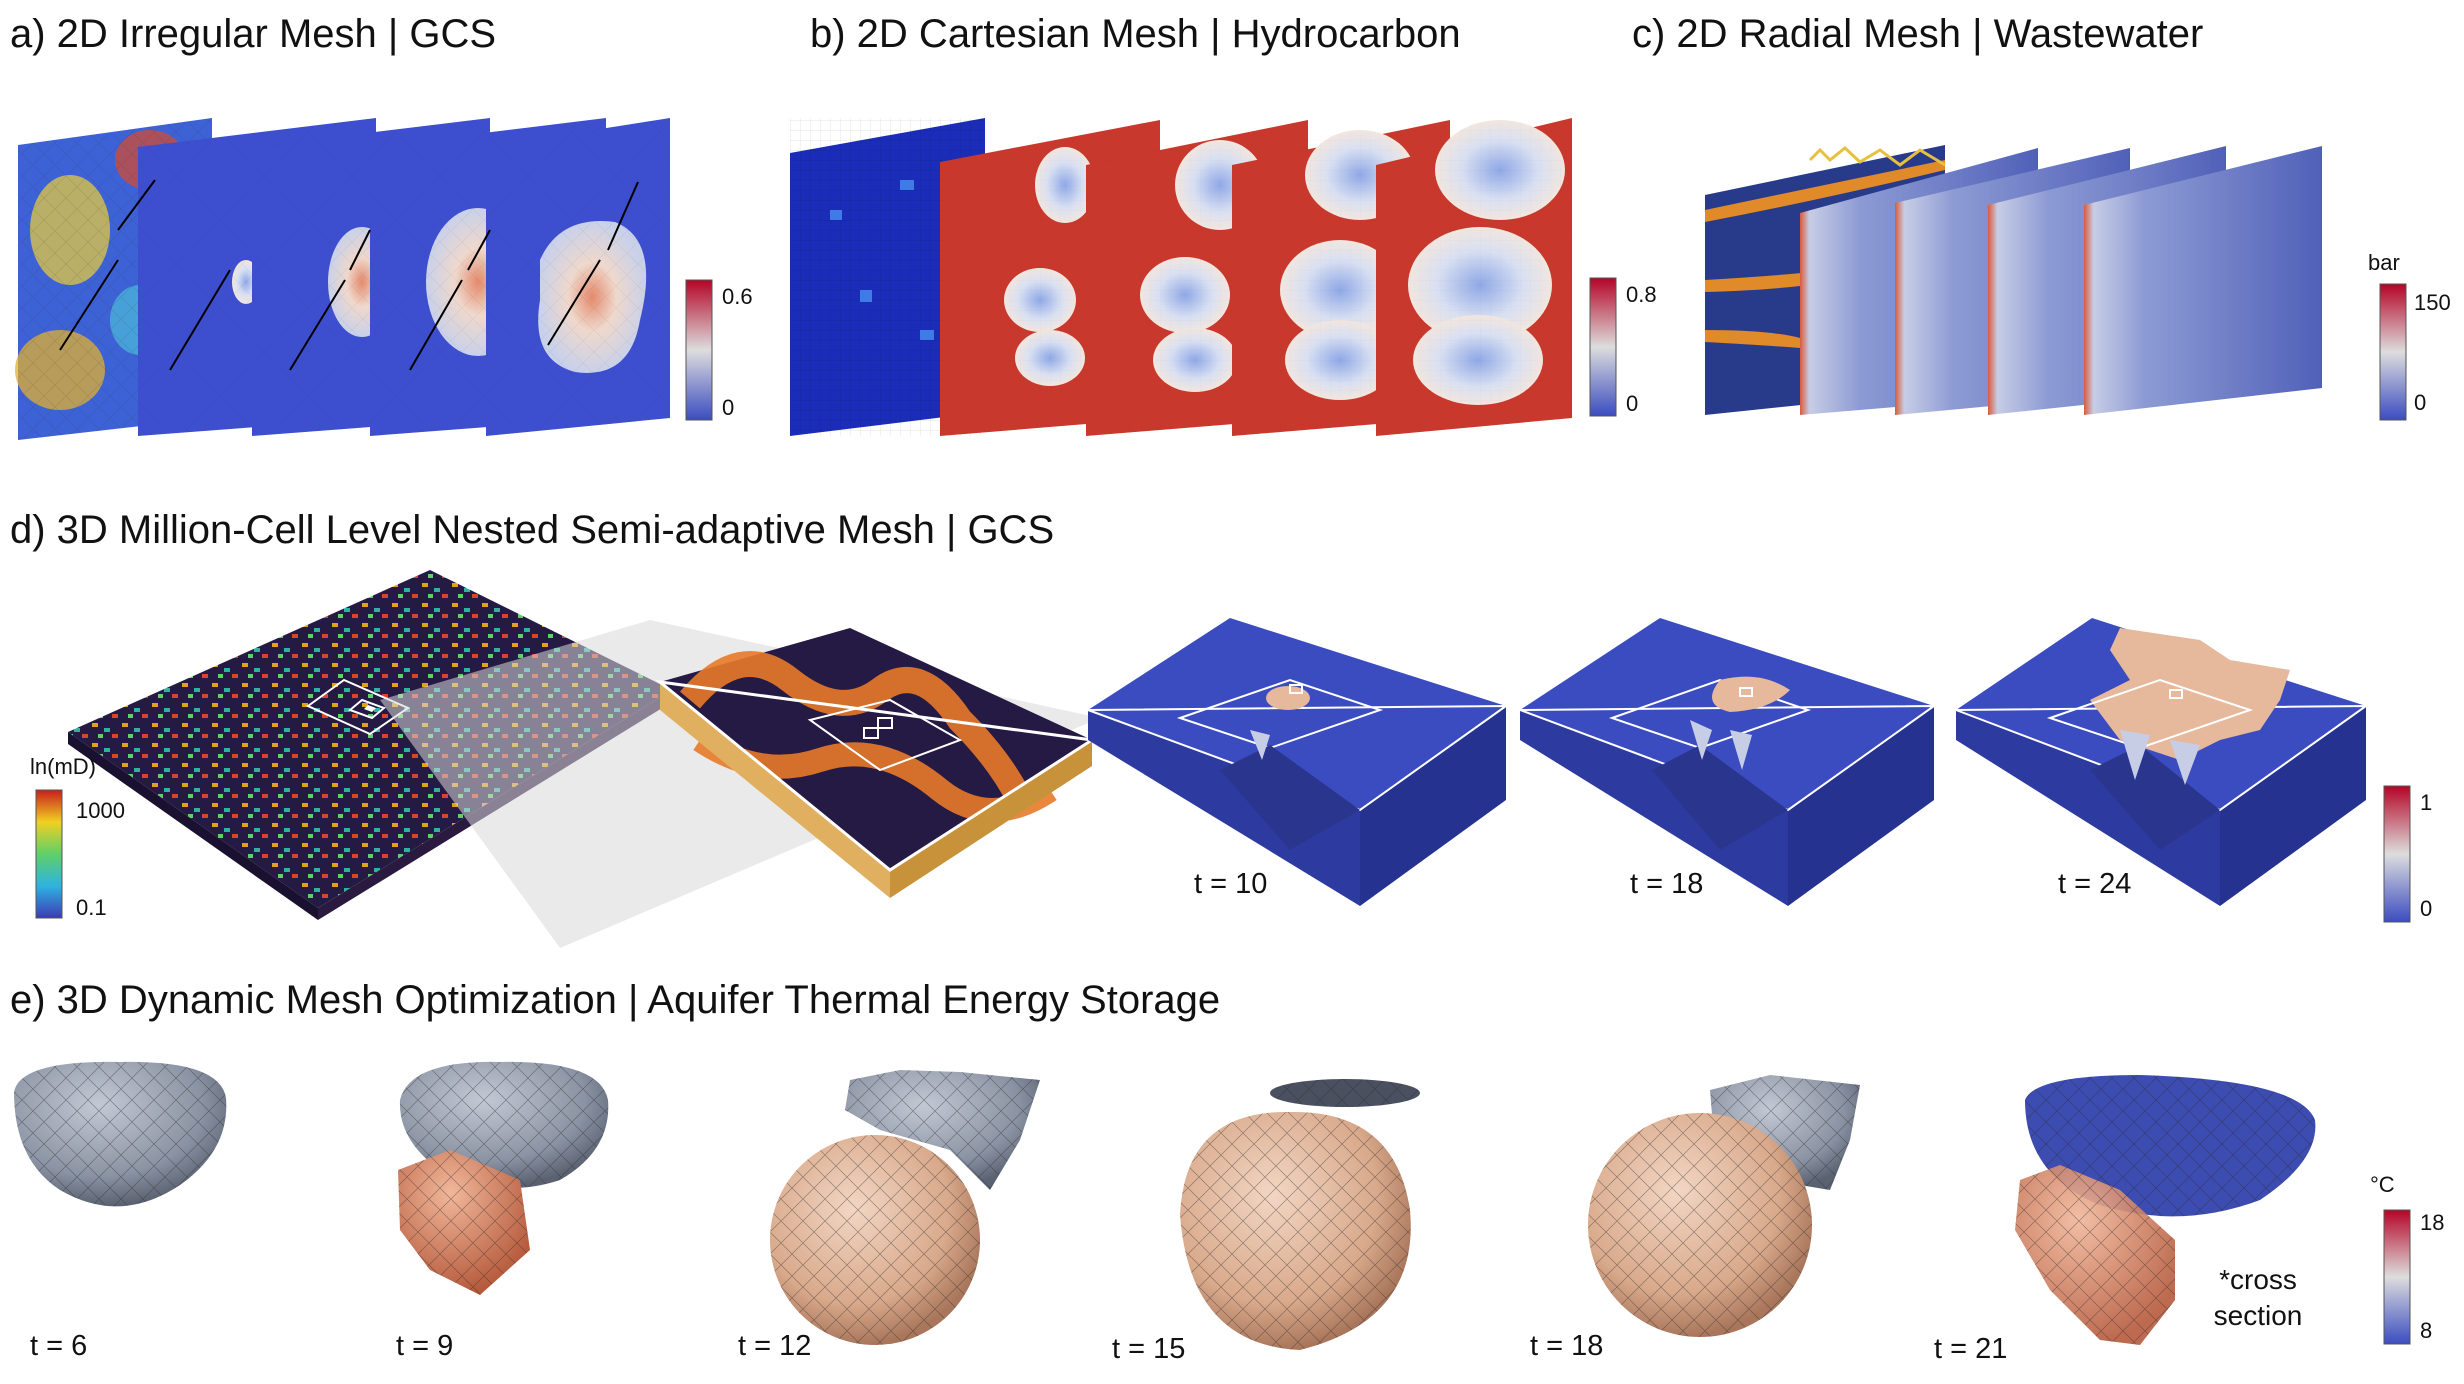 This screenshot has height=1384, width=2464. What do you see at coordinates (1728, 762) in the screenshot?
I see `panel-d-saturation-blocks` at bounding box center [1728, 762].